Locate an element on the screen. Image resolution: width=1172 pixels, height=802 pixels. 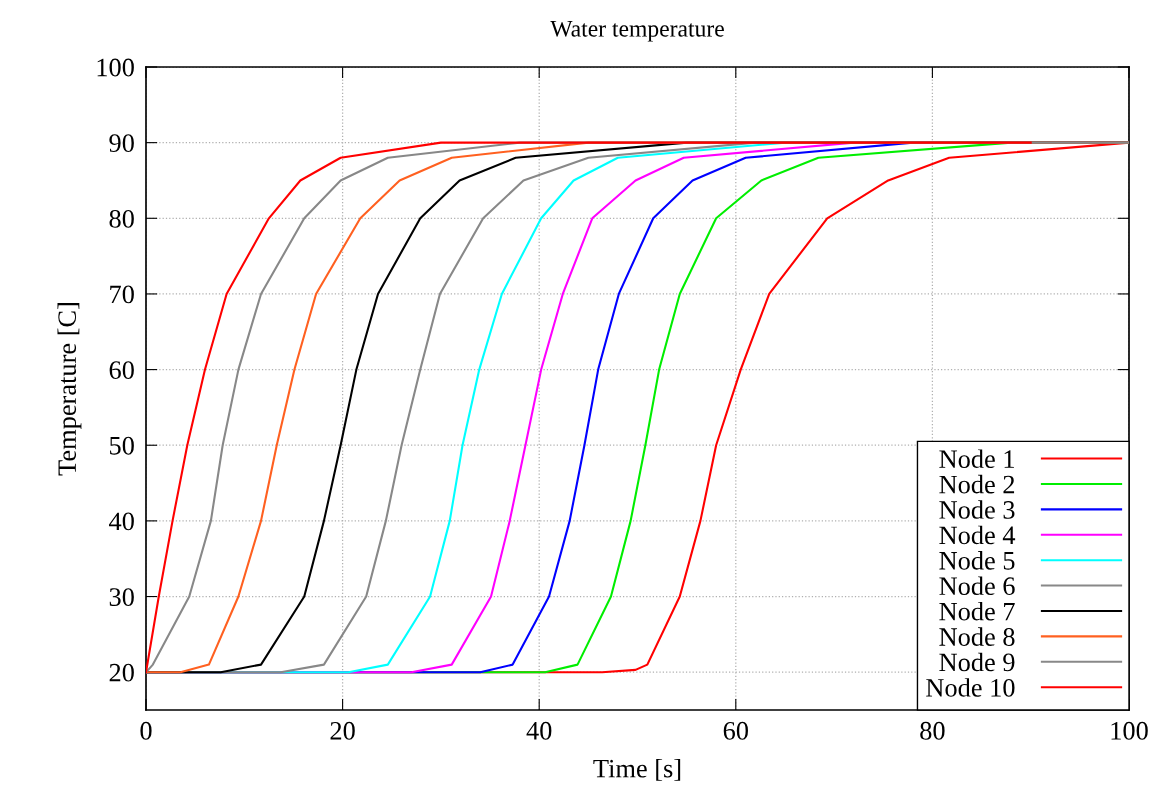
x-tick-label: 40 is located at coordinates (539, 730).